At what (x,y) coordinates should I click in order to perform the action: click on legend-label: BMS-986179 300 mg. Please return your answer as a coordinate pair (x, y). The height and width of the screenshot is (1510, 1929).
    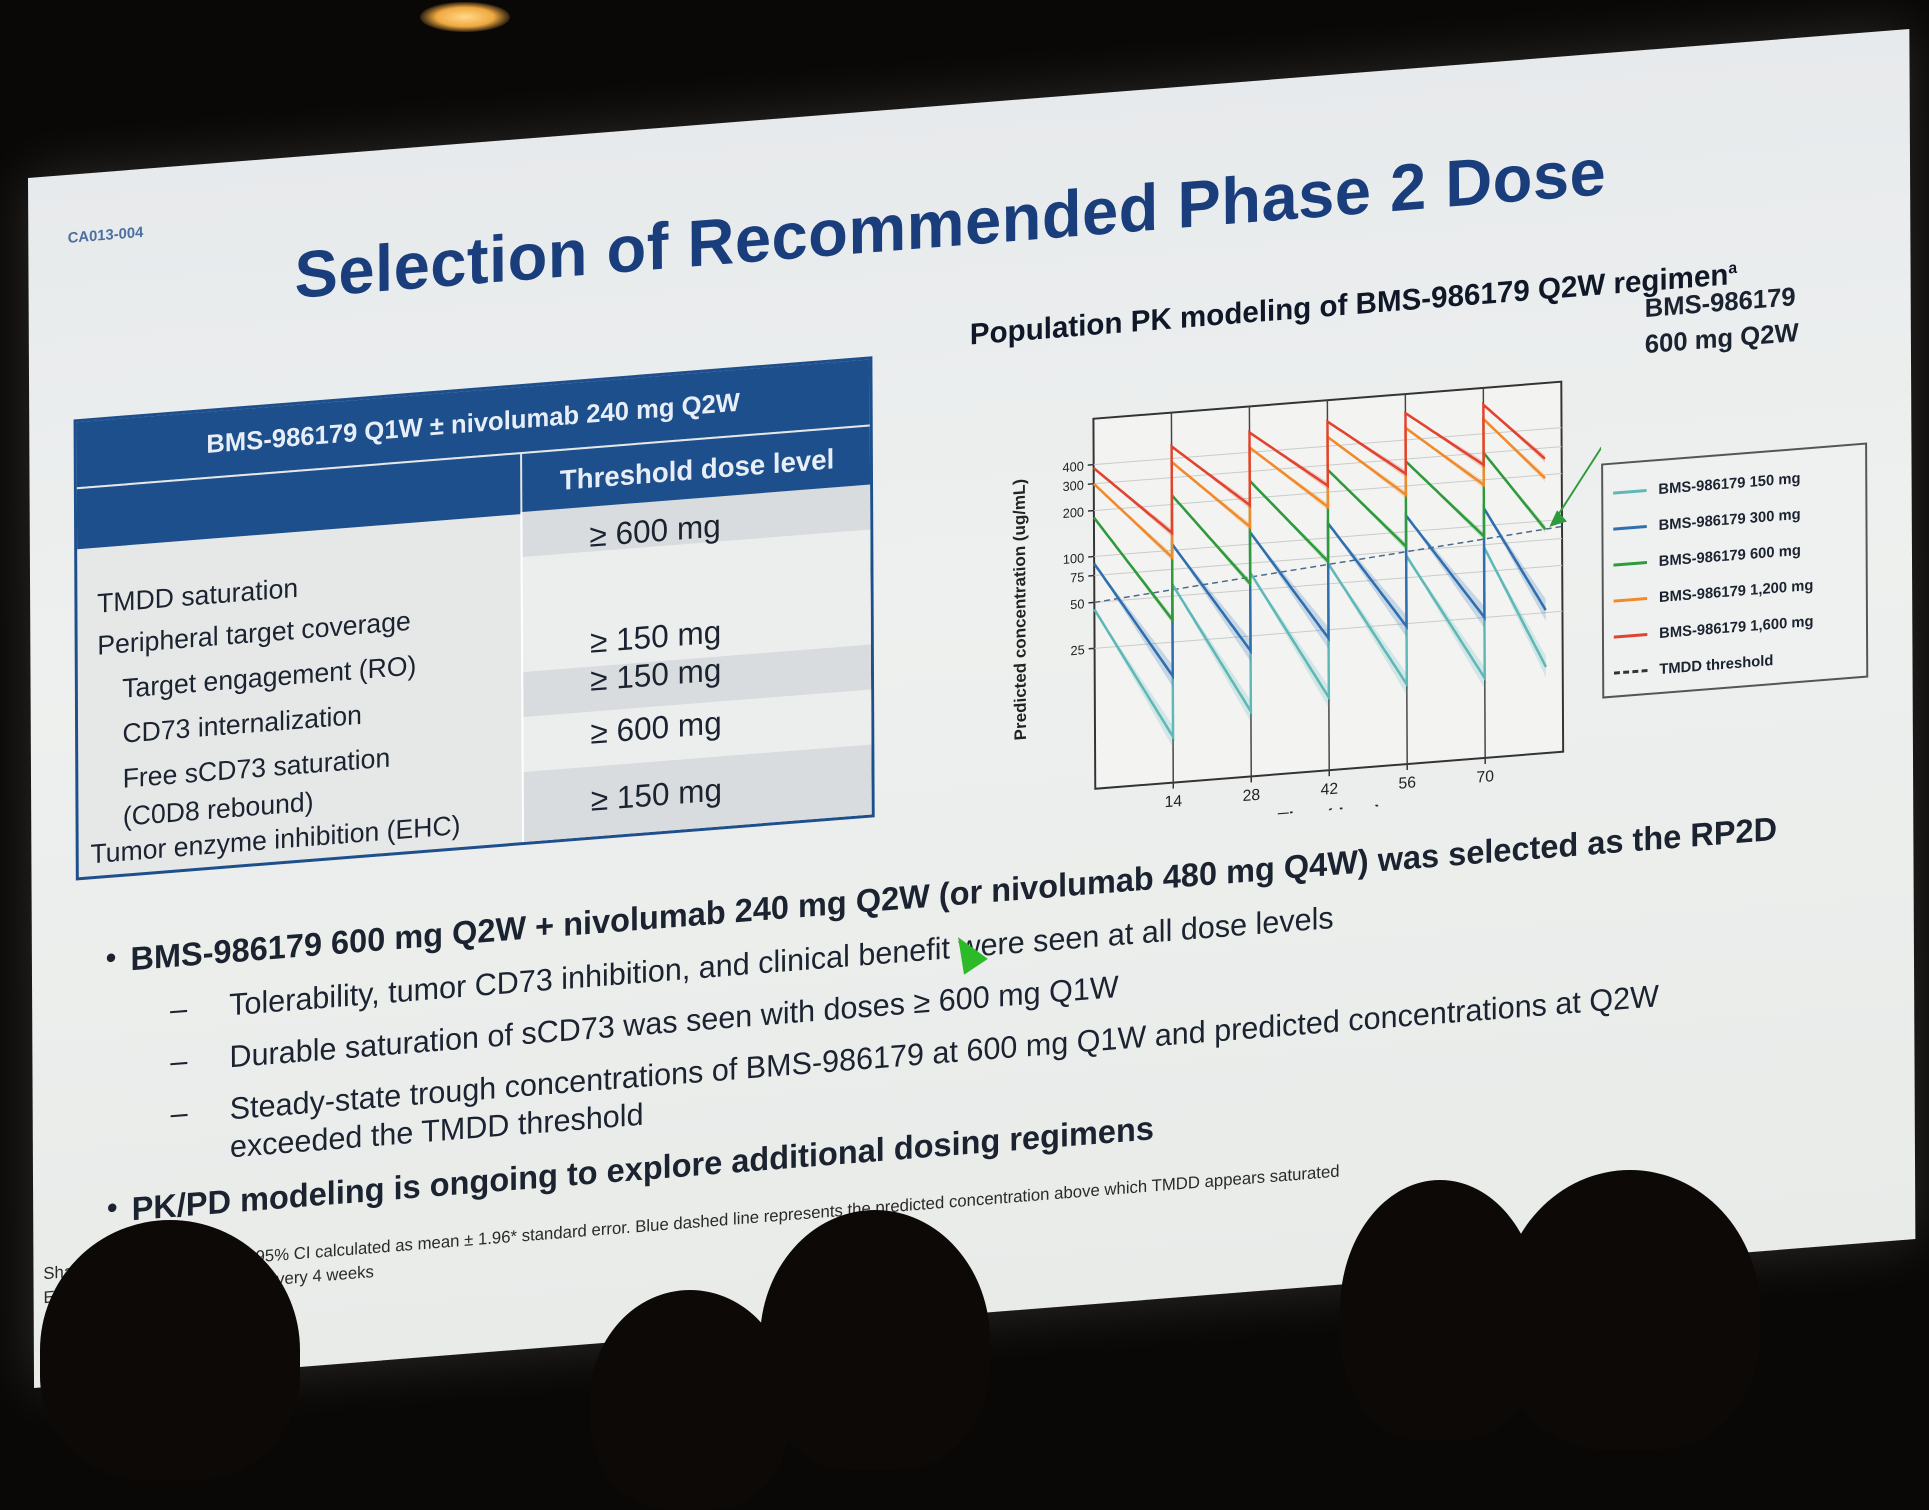
    Looking at the image, I should click on (1730, 519).